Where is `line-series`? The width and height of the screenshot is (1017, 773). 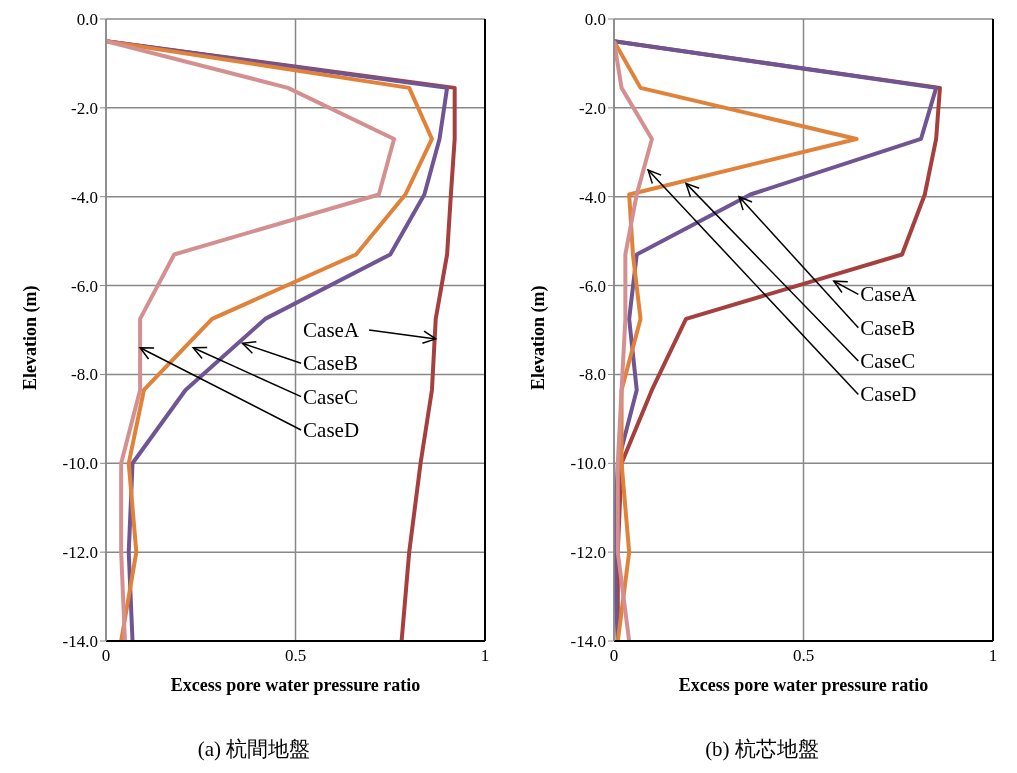 line-series is located at coordinates (634, 340).